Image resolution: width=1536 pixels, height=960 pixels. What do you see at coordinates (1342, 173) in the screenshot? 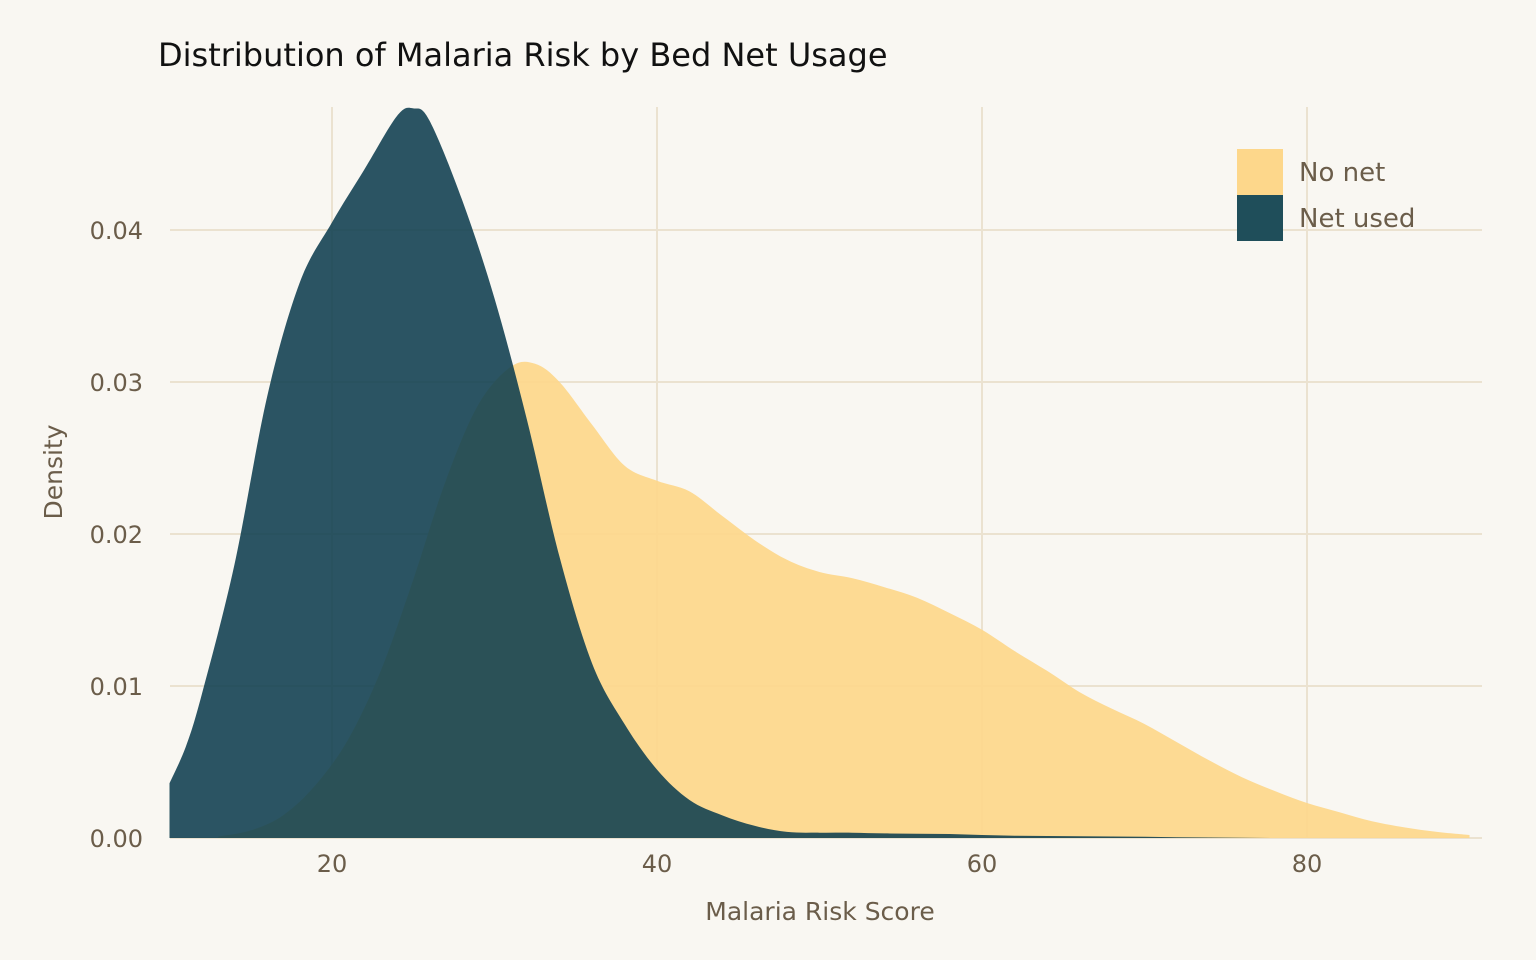
I see `legend-label-no-net: No net` at bounding box center [1342, 173].